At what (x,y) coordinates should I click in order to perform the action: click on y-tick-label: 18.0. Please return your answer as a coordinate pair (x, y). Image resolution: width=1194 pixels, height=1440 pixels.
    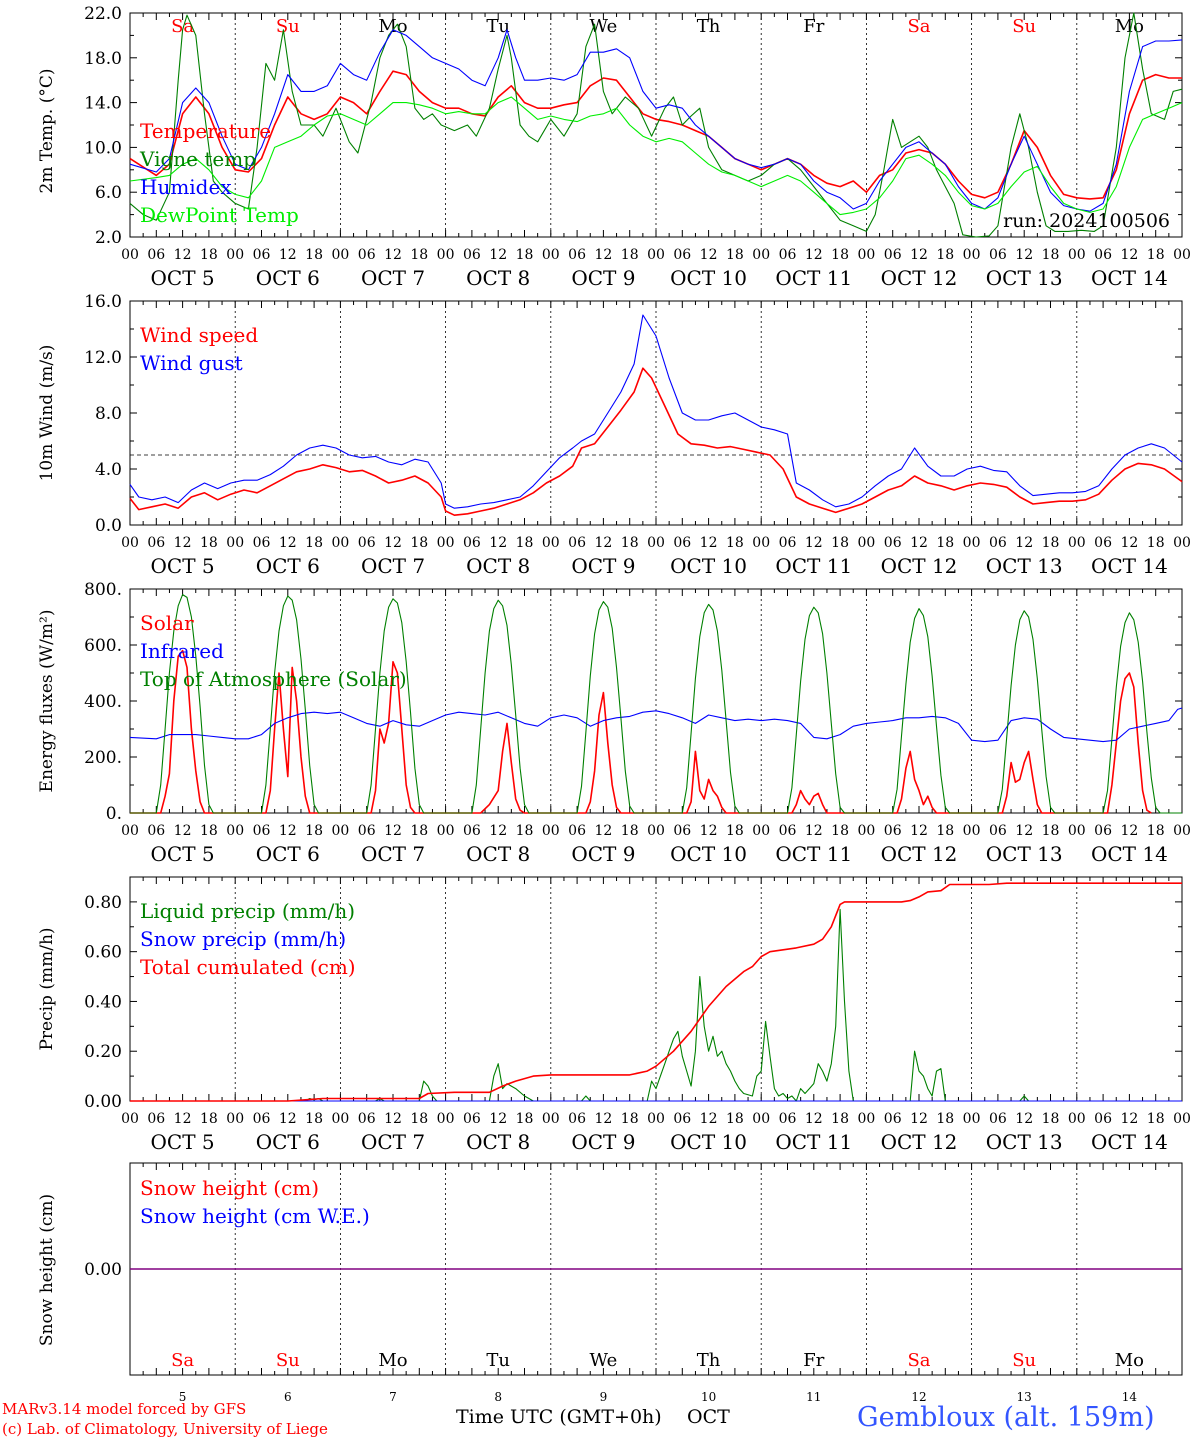
    Looking at the image, I should click on (103, 59).